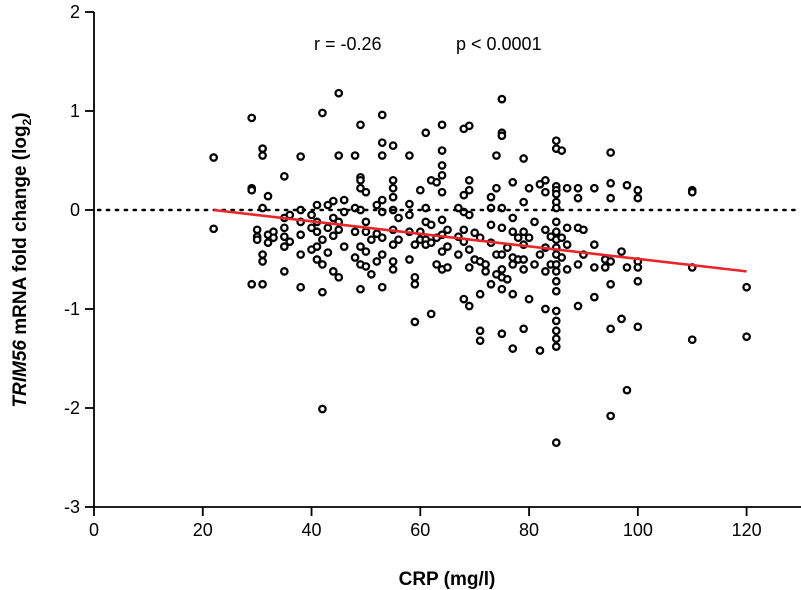 The width and height of the screenshot is (801, 590). I want to click on y-axis-title: TRIM56 mRNA fold change (log2), so click(22, 259).